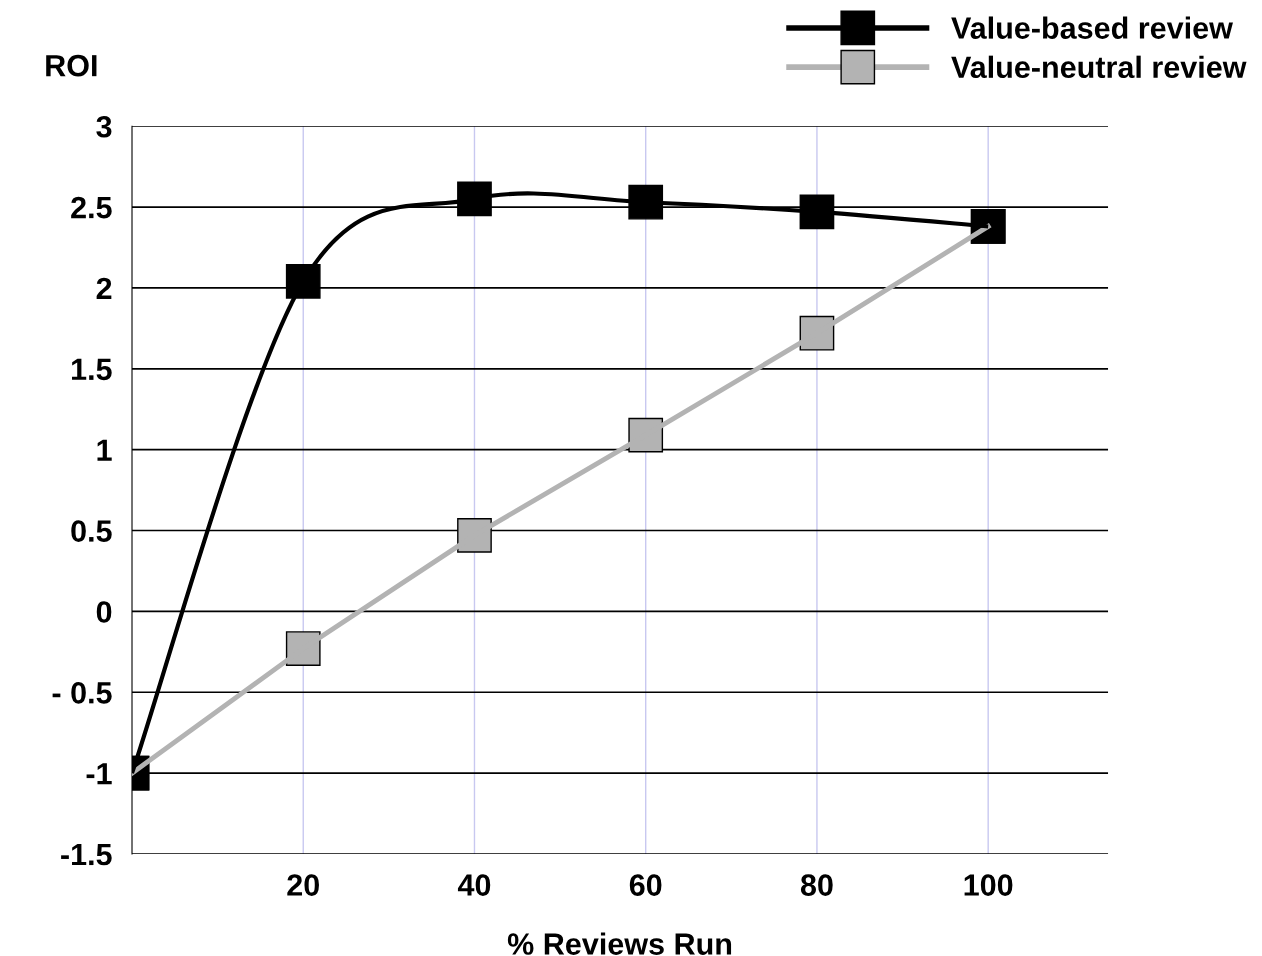 This screenshot has height=956, width=1262. What do you see at coordinates (303, 885) in the screenshot?
I see `x-tick-label: 20` at bounding box center [303, 885].